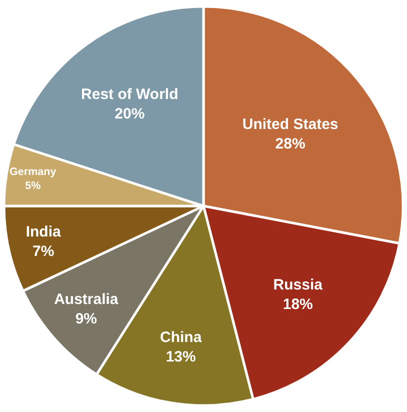  Describe the element at coordinates (290, 124) in the screenshot. I see `slice-label: United States` at that location.